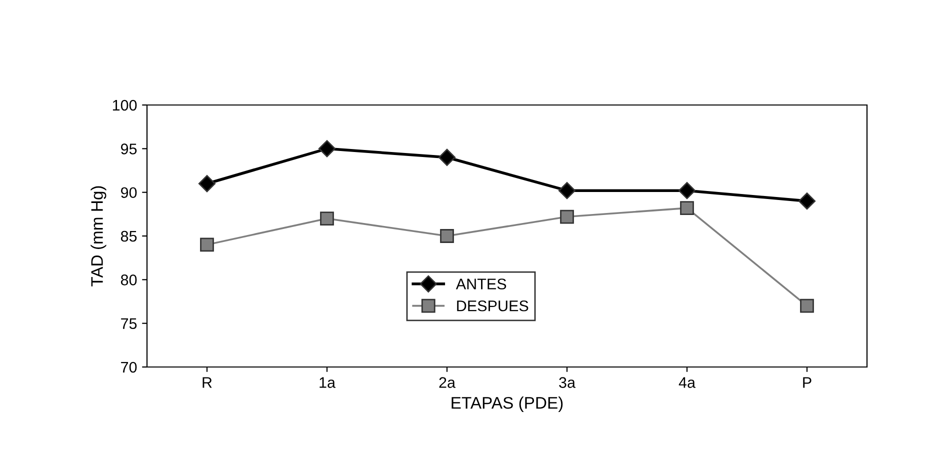 This screenshot has width=938, height=454. What do you see at coordinates (207, 382) in the screenshot?
I see `x-tick-label: R` at bounding box center [207, 382].